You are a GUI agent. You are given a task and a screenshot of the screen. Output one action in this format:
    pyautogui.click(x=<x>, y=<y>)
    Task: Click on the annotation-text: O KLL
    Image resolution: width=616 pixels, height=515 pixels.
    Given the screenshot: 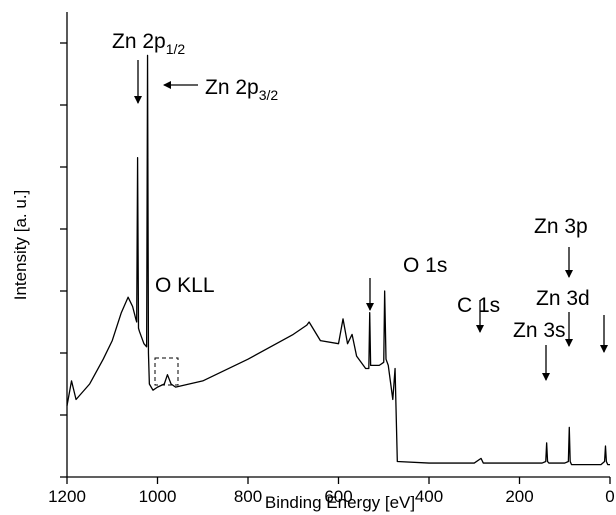 What is the action you would take?
    pyautogui.click(x=185, y=285)
    